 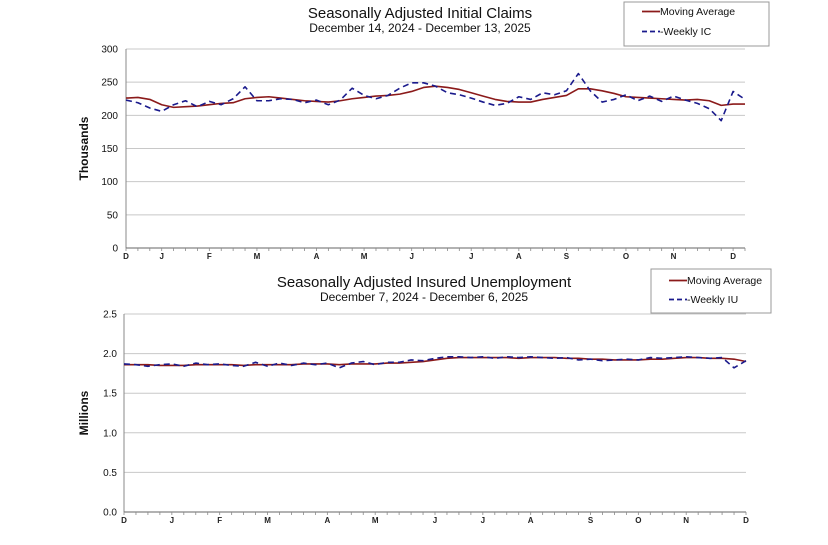 What do you see at coordinates (109, 116) in the screenshot?
I see `y-tick-label: 200` at bounding box center [109, 116].